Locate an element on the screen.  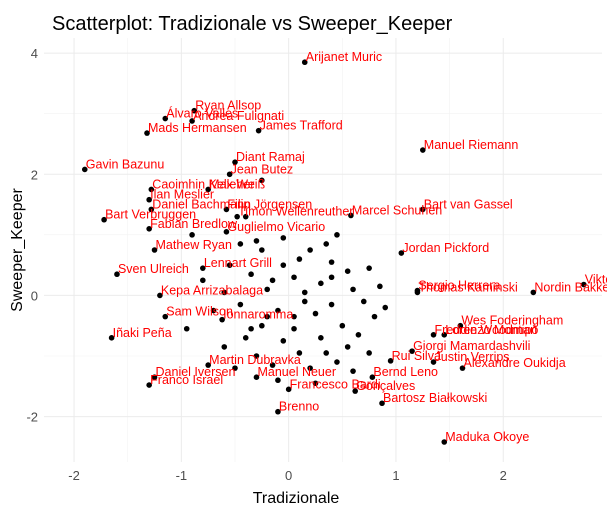
point-label: Marcel Schuhen is located at coordinates (397, 210).